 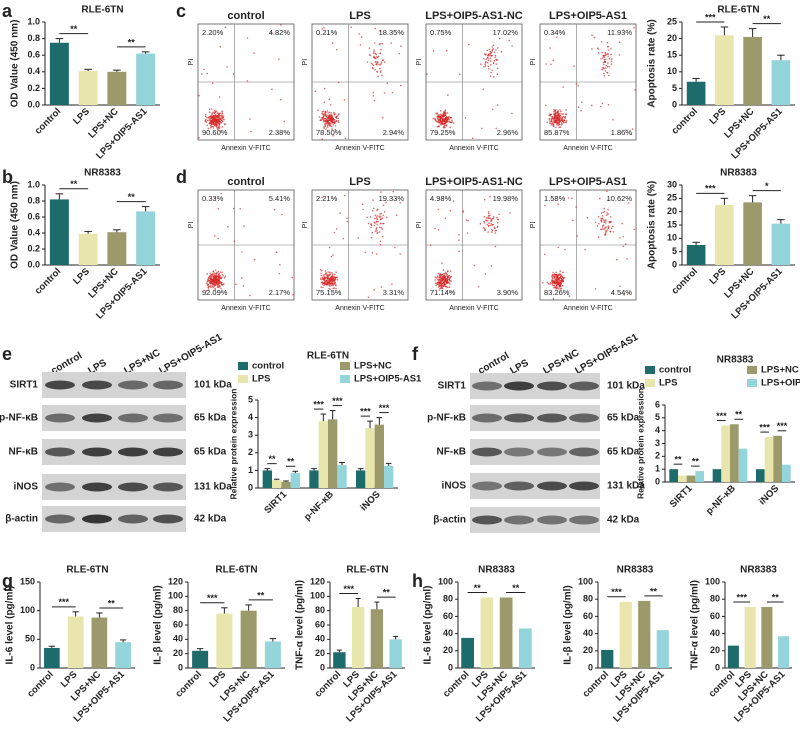 What do you see at coordinates (245, 182) in the screenshot?
I see `flow-title: control` at bounding box center [245, 182].